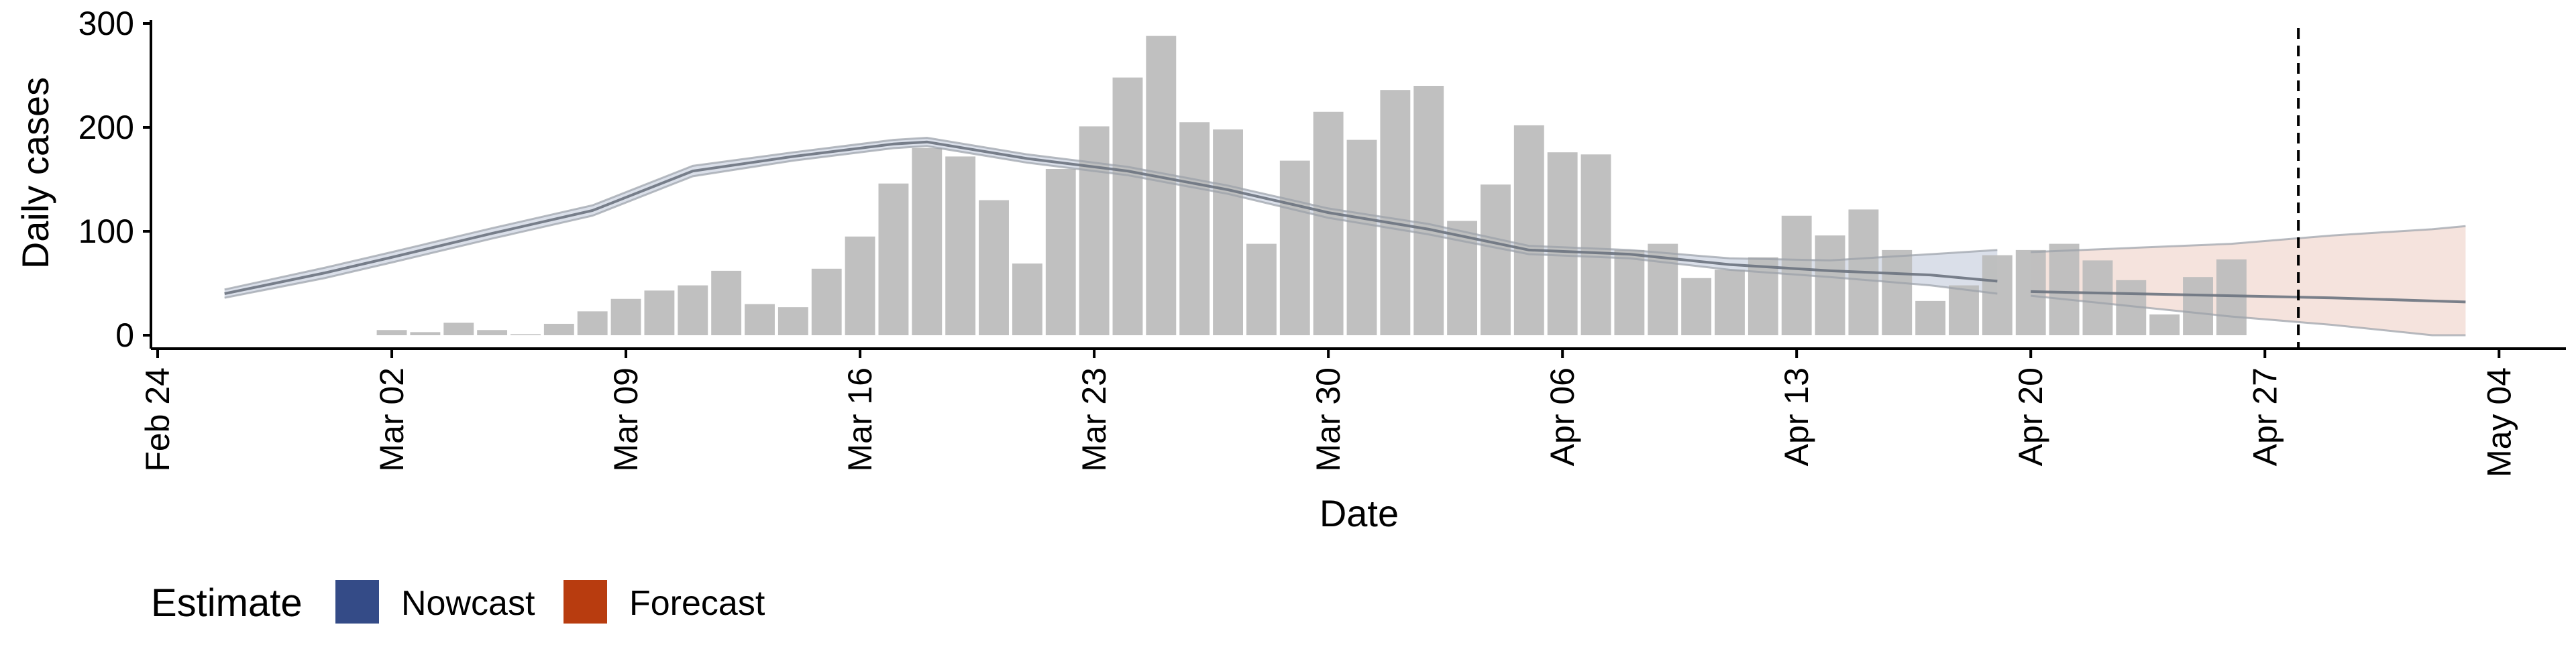 The height and width of the screenshot is (647, 2576). I want to click on legend-swatch-nowcast, so click(357, 602).